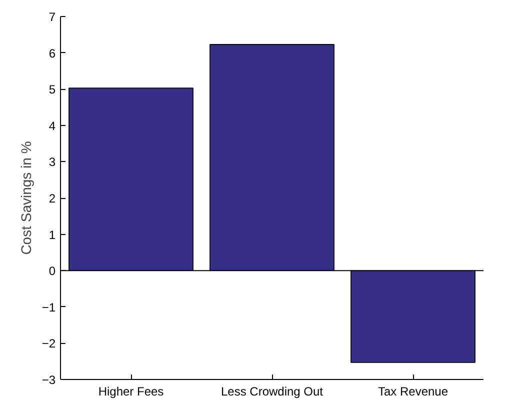  What do you see at coordinates (52, 17) in the screenshot?
I see `y-tick-label: 7` at bounding box center [52, 17].